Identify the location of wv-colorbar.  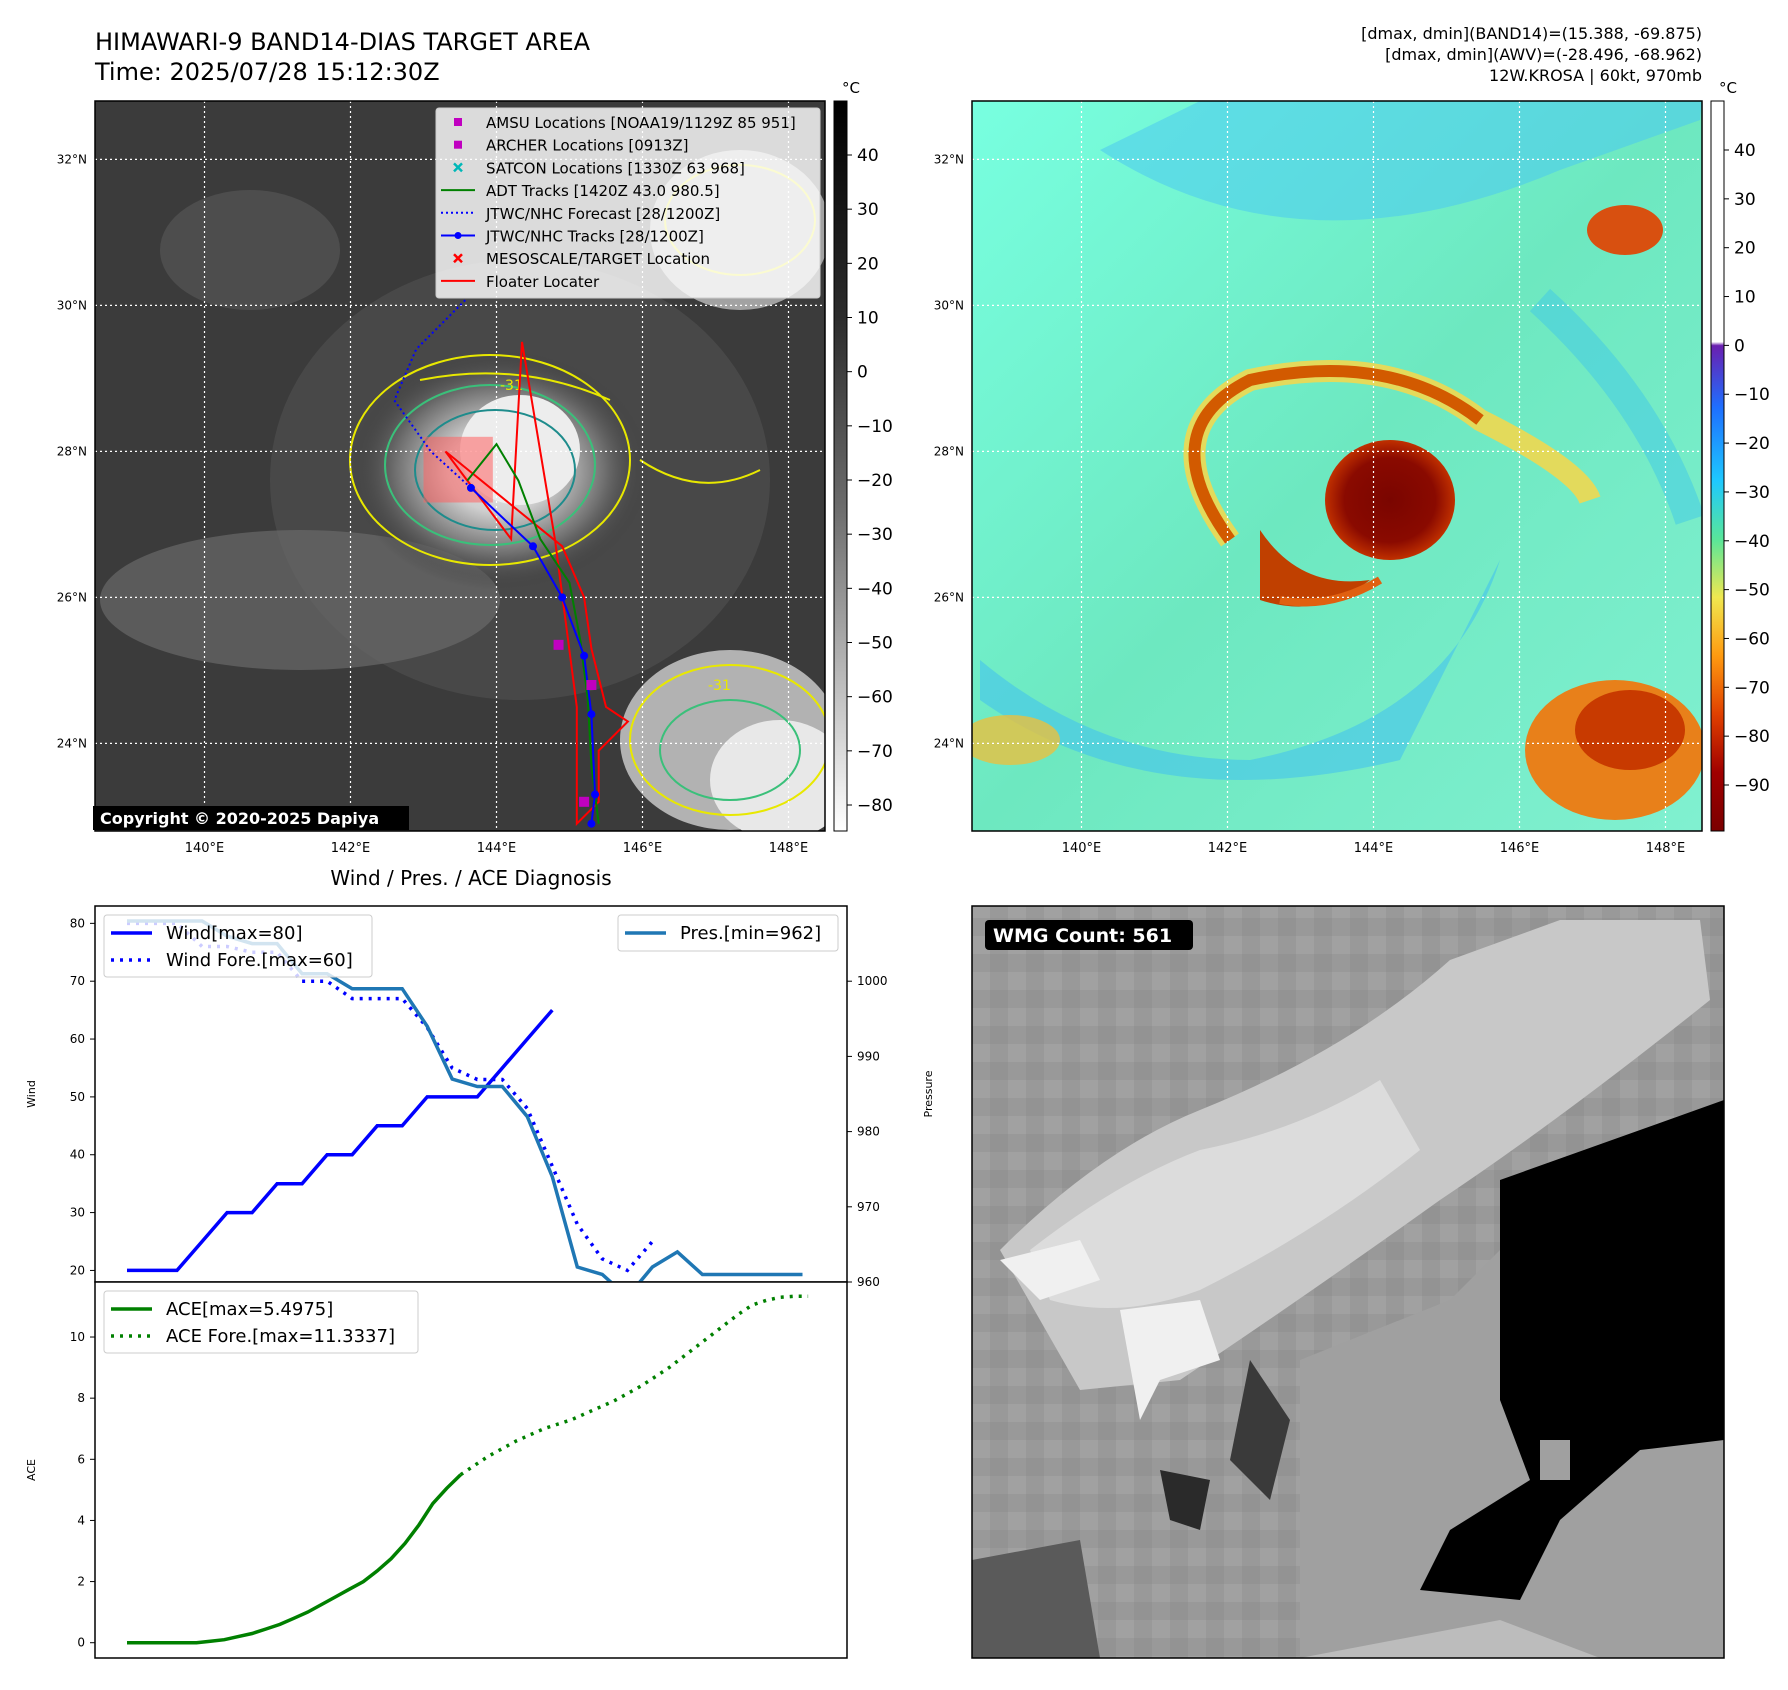
(1717, 466).